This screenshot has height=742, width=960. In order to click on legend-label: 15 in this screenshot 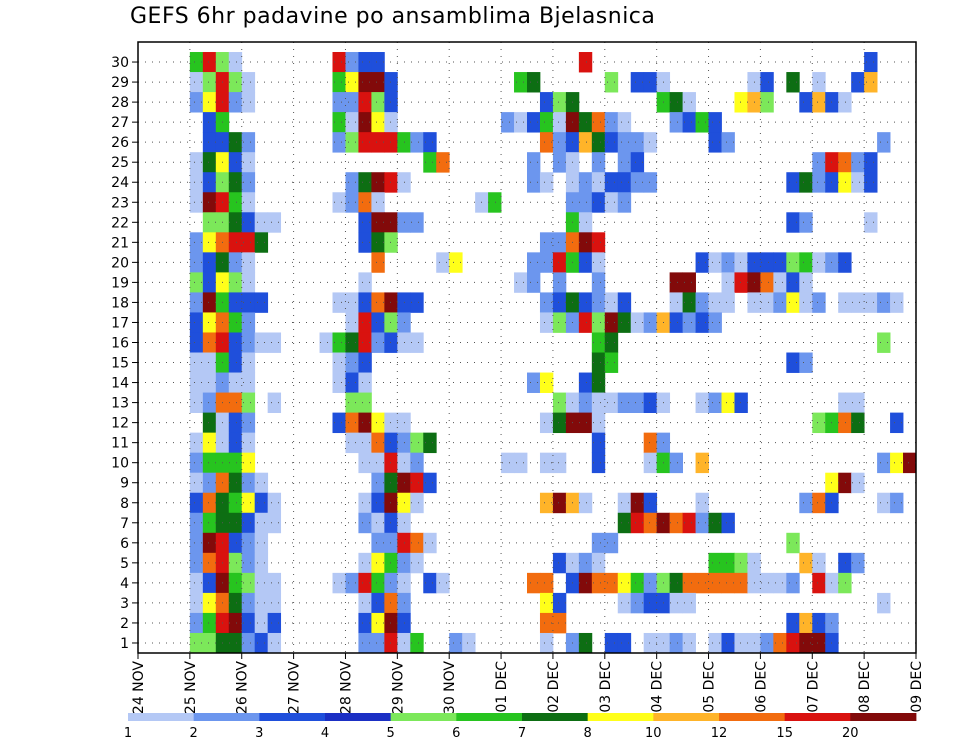, I will do `click(784, 733)`.